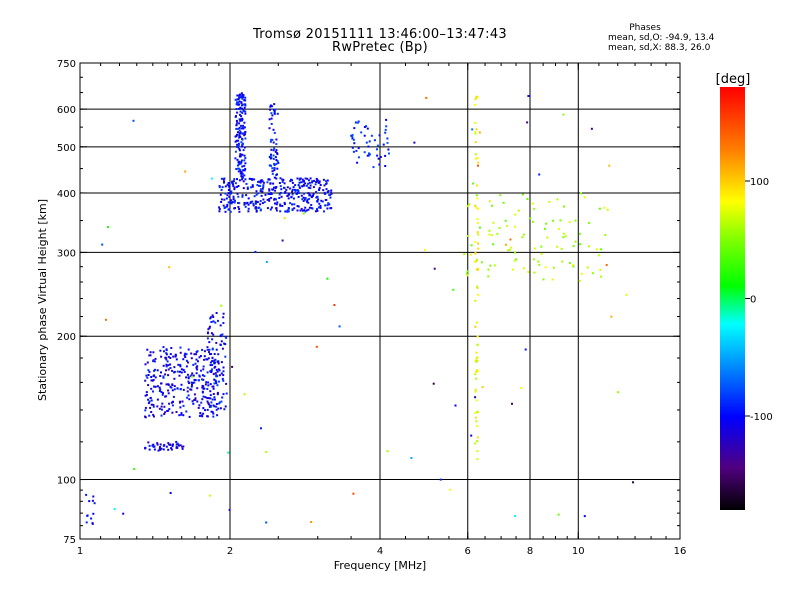 The image size is (800, 600). Describe the element at coordinates (759, 300) in the screenshot. I see `colorbar-ticks: 100 0 -100` at that location.